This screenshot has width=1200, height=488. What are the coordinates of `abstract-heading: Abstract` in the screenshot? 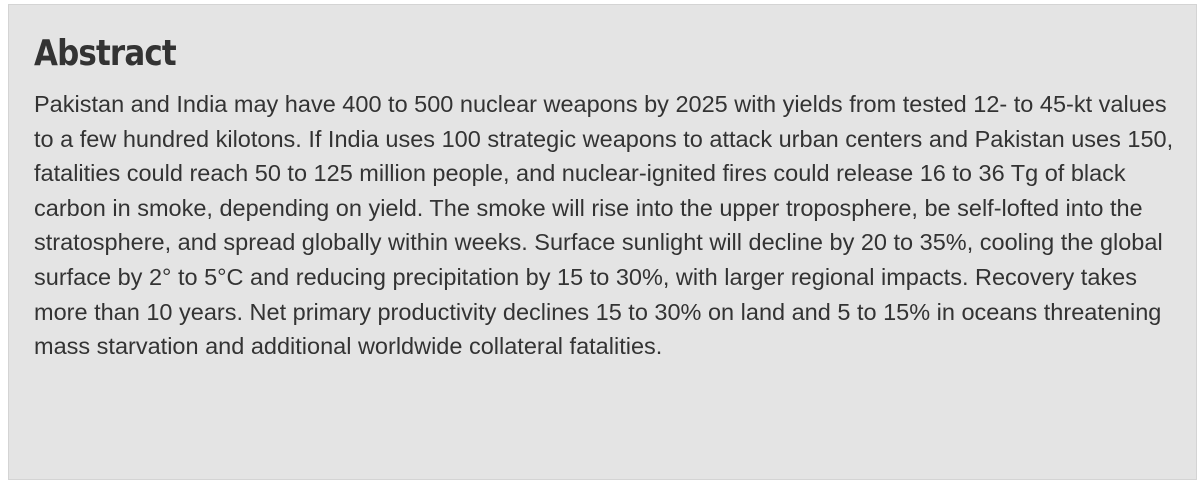 It's located at (105, 53).